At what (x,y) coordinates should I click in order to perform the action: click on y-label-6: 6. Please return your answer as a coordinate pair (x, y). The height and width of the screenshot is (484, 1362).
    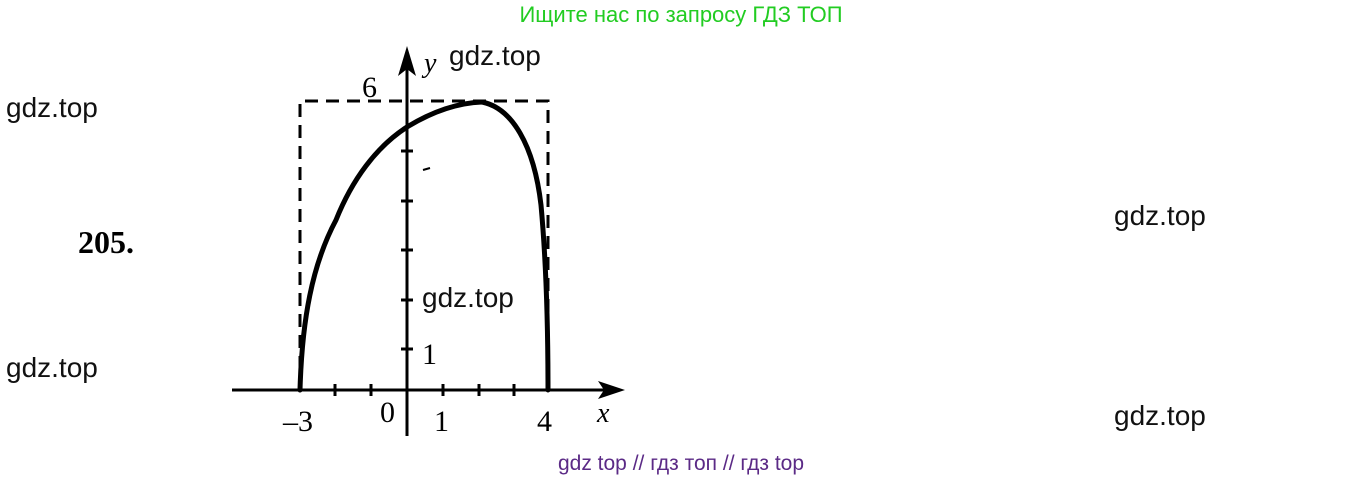
    Looking at the image, I should click on (369, 87).